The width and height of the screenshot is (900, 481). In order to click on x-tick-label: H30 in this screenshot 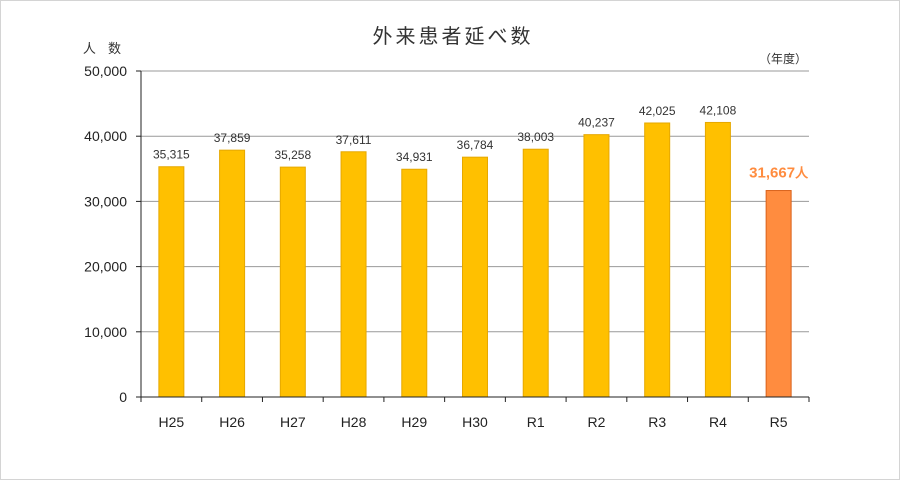, I will do `click(475, 422)`.